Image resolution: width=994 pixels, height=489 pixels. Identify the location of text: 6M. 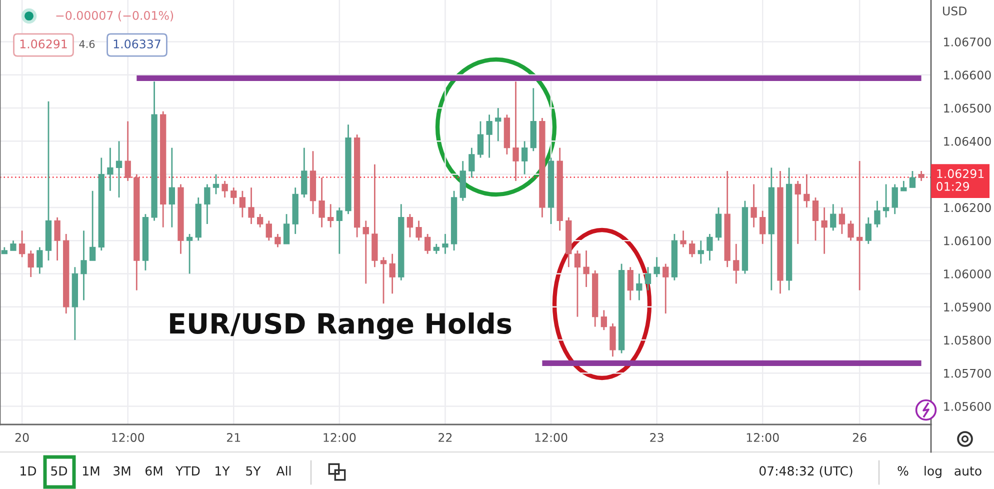
(154, 471).